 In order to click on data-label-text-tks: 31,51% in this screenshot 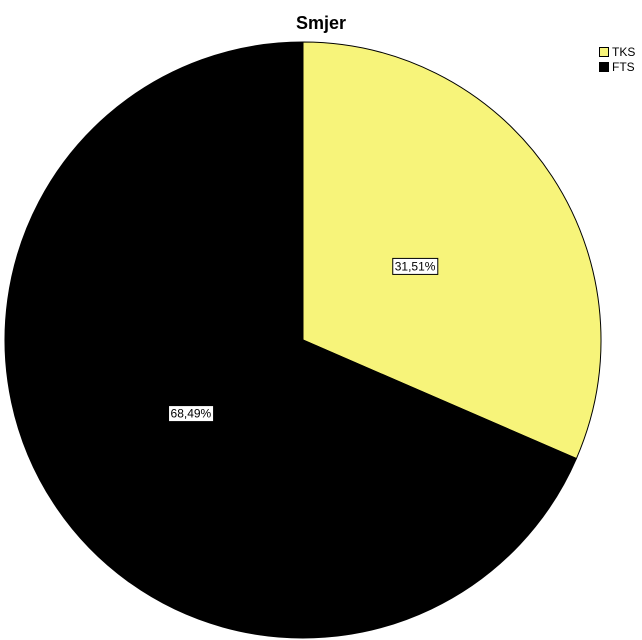, I will do `click(415, 266)`.